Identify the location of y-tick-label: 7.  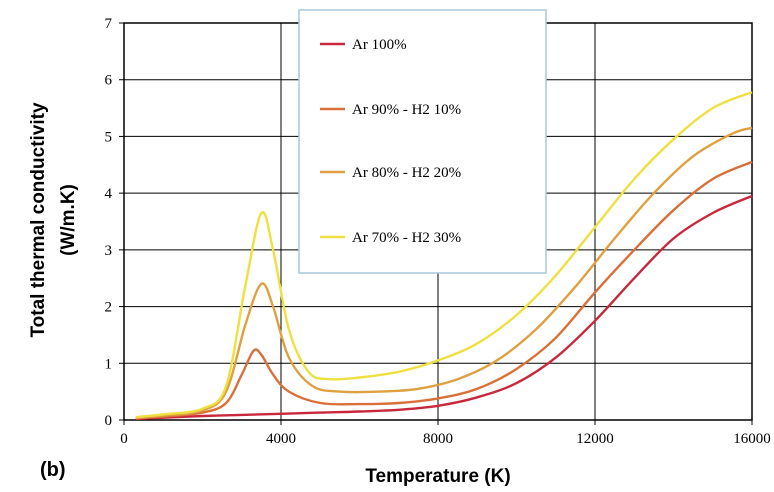
(109, 24).